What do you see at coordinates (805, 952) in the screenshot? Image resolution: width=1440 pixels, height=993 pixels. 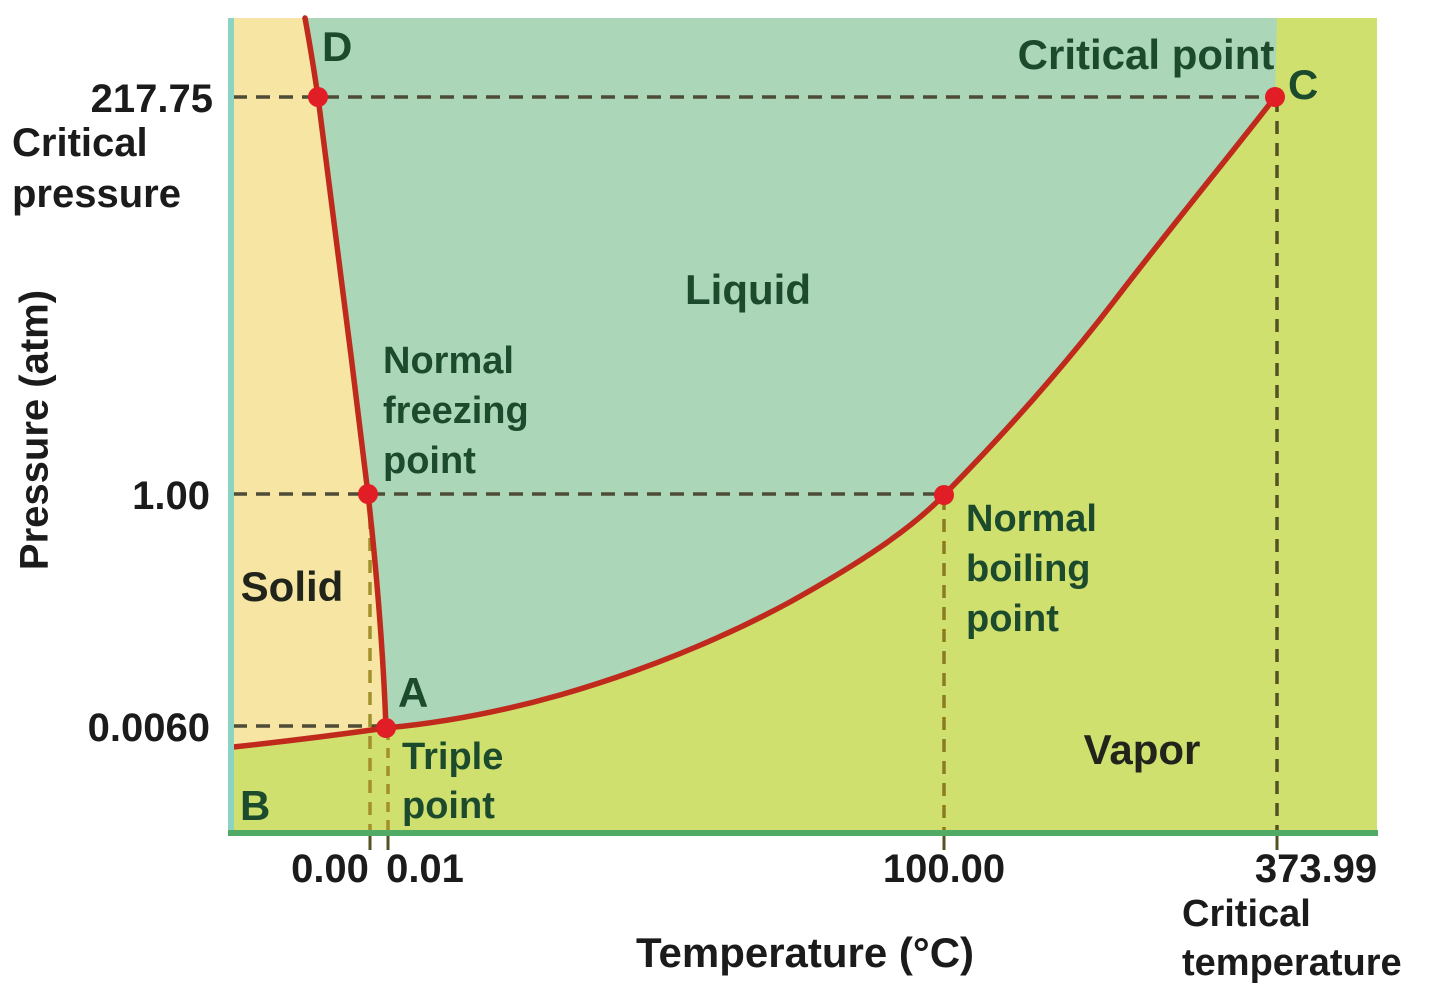 I see `x-axis-title: Temperature (°C)` at bounding box center [805, 952].